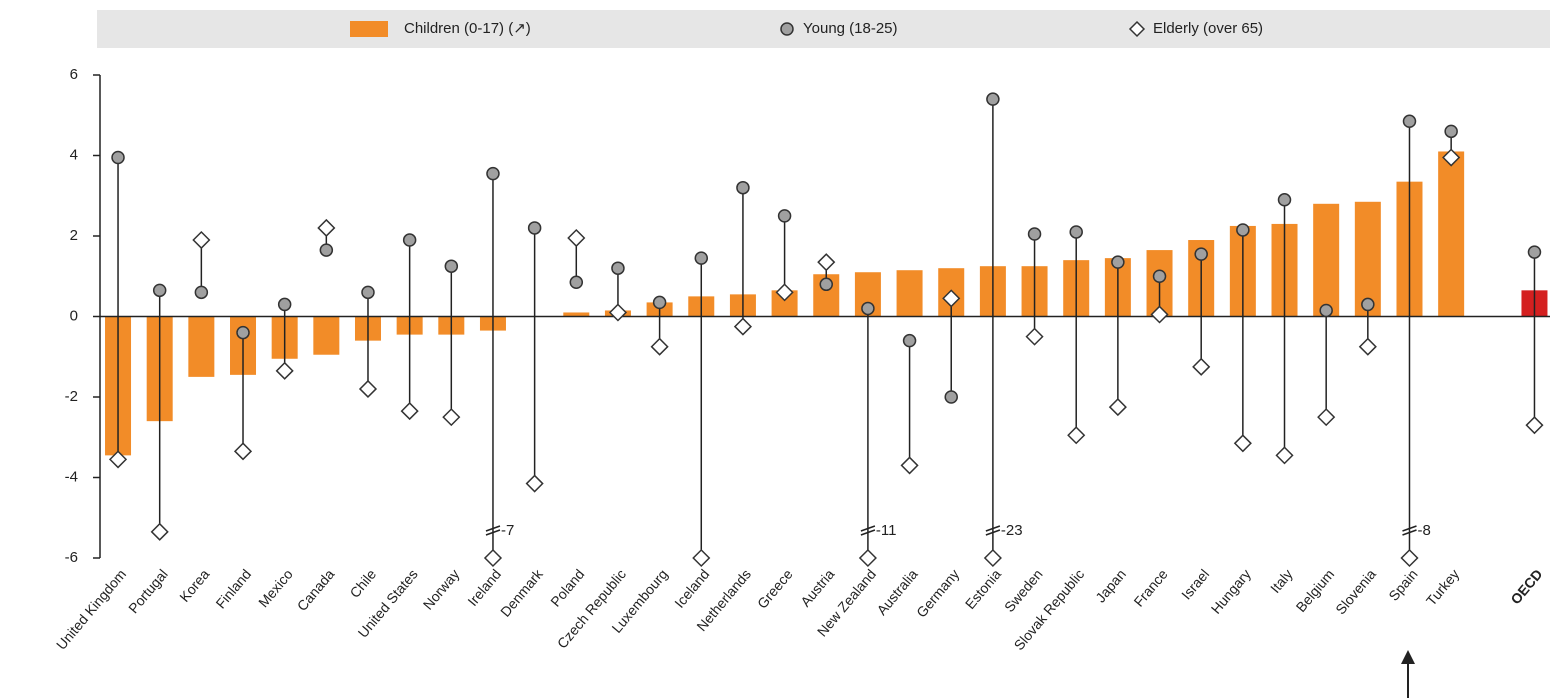 Image resolution: width=1550 pixels, height=698 pixels. Describe the element at coordinates (1526, 586) in the screenshot. I see `x-tick-label: OECD` at that location.